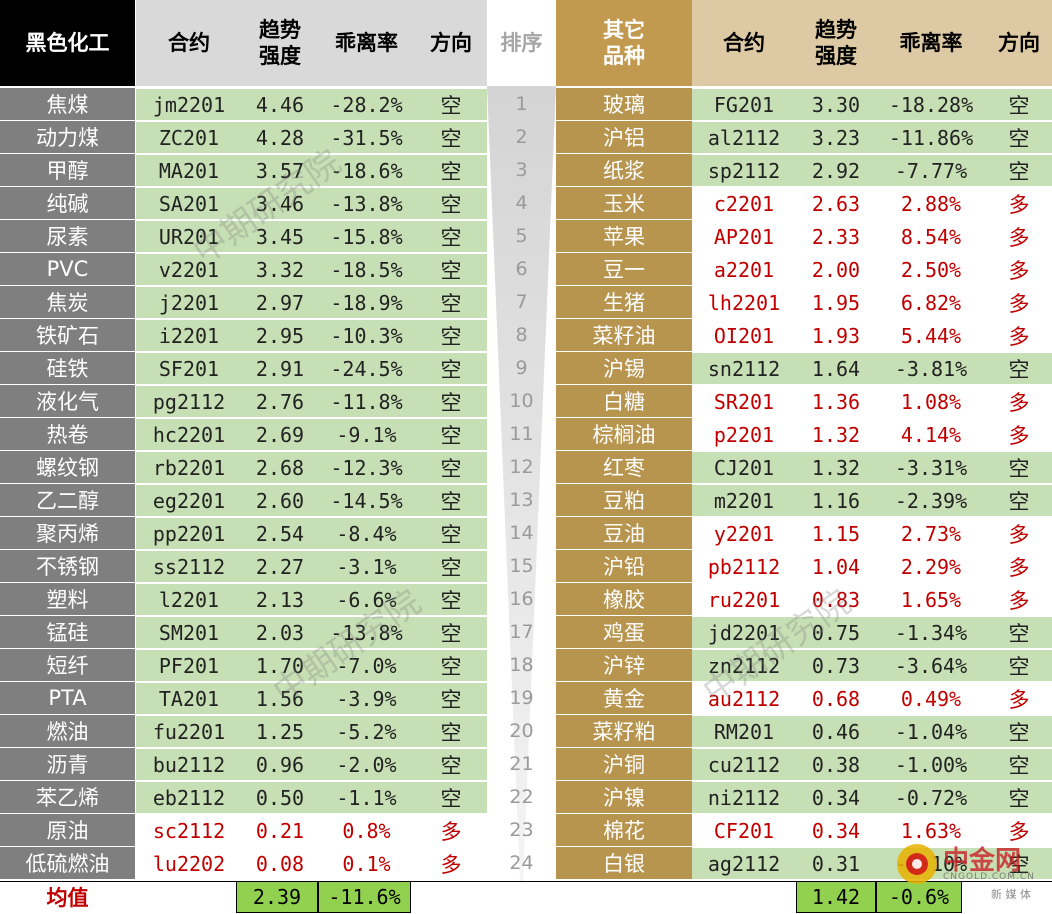 This screenshot has height=914, width=1052. I want to click on right-name-cell: 橡胶, so click(624, 599).